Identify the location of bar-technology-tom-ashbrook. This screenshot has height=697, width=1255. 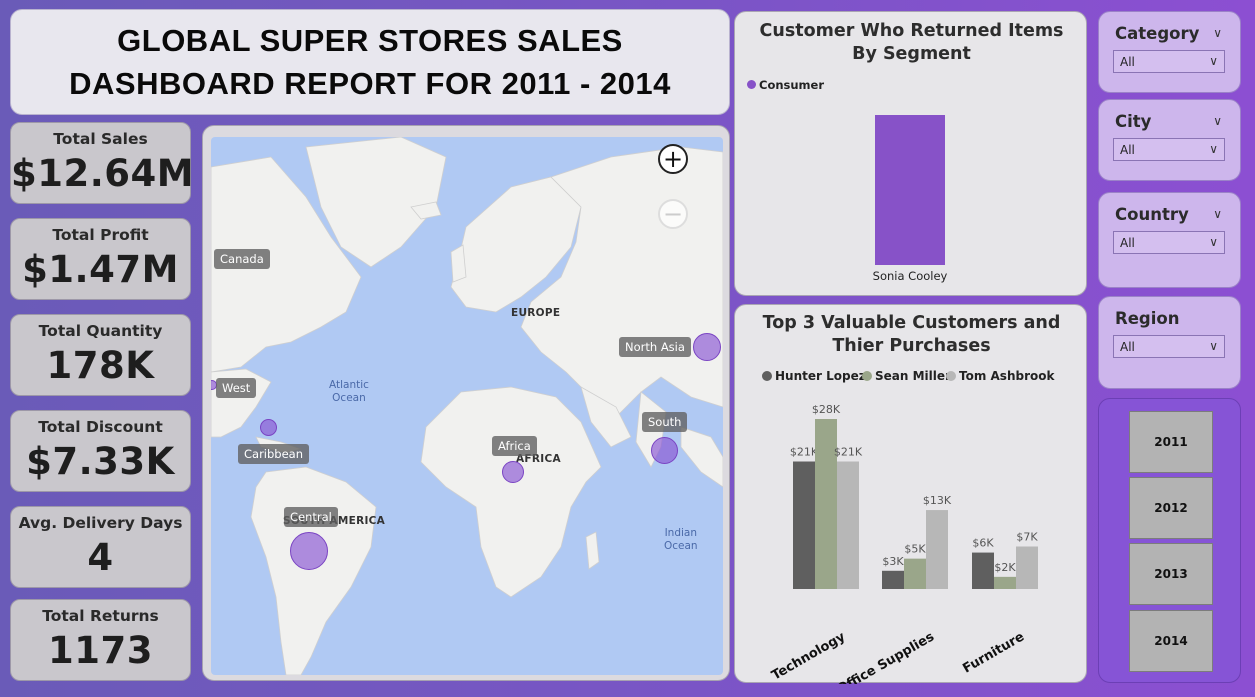
(848, 525).